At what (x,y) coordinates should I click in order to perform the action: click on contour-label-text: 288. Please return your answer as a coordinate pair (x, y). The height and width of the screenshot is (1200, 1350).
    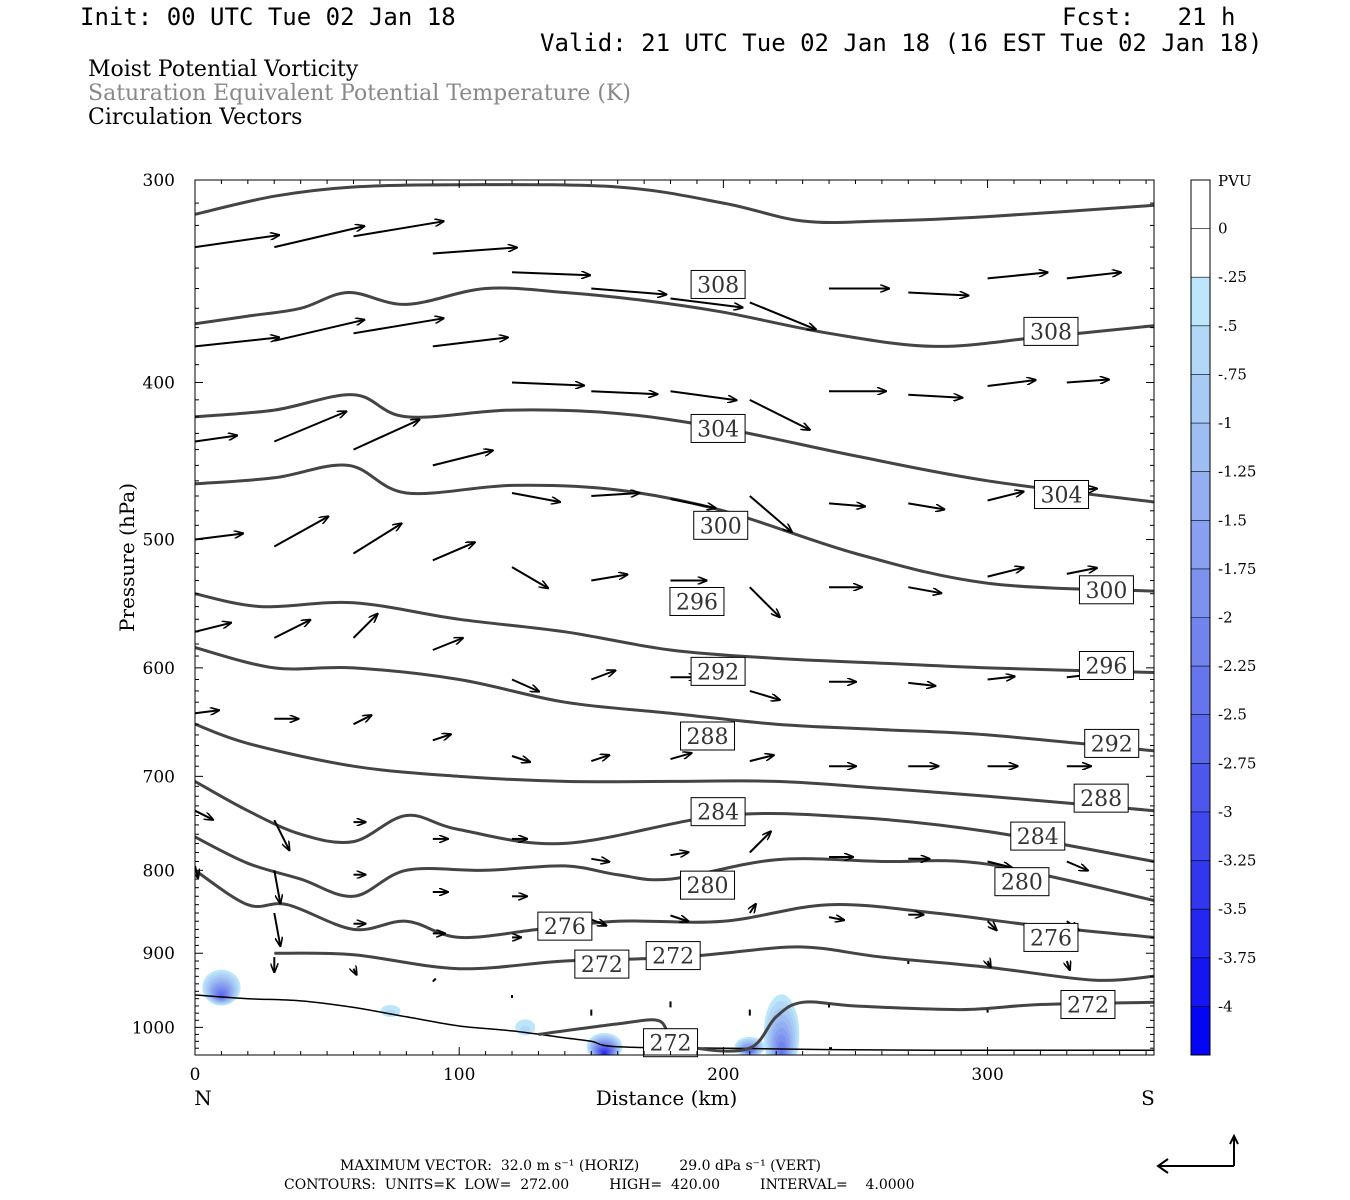
    Looking at the image, I should click on (708, 737).